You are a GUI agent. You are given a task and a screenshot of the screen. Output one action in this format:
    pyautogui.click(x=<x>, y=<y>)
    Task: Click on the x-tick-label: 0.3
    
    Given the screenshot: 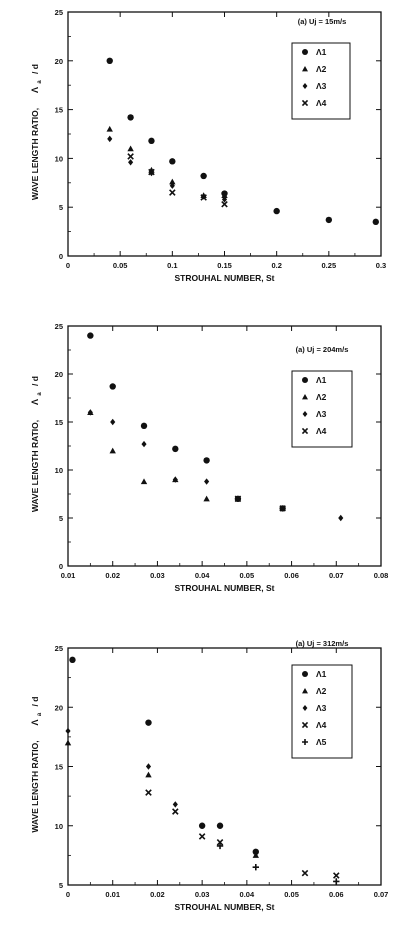 What is the action you would take?
    pyautogui.click(x=381, y=265)
    